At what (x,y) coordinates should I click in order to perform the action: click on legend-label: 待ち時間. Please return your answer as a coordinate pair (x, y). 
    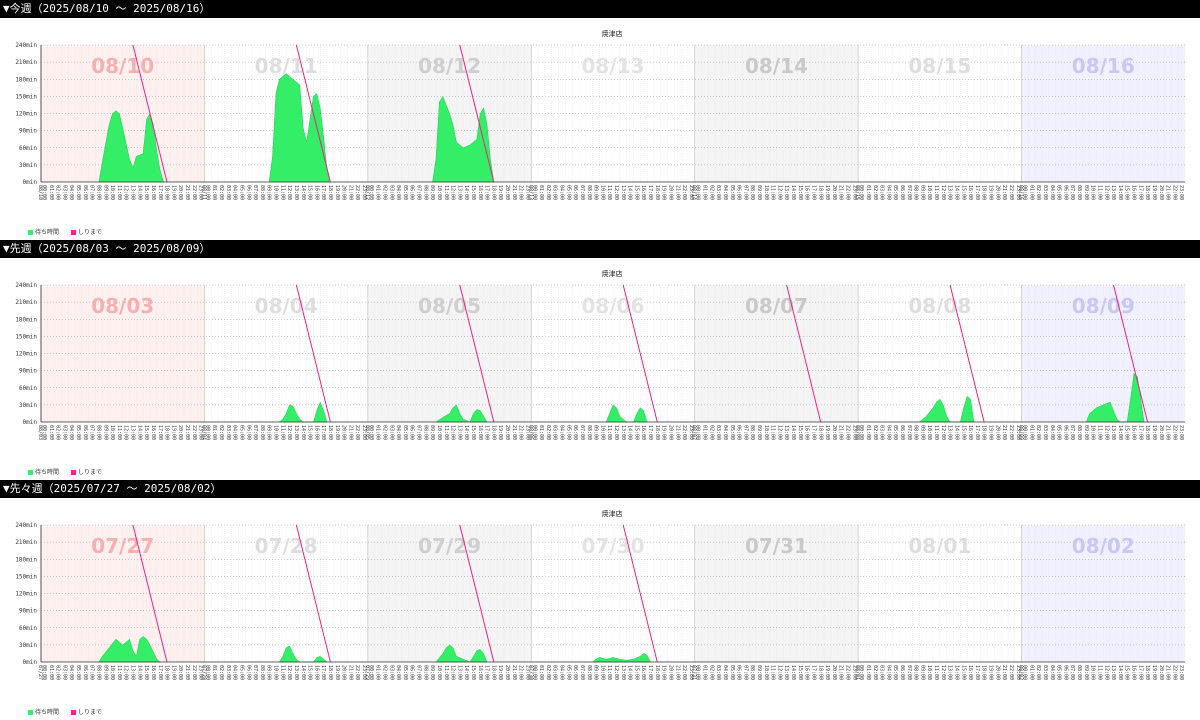
    Looking at the image, I should click on (47, 712).